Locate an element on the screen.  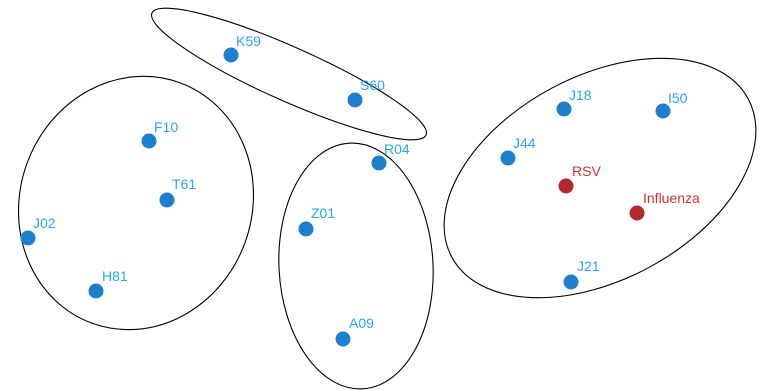
node-t61: T61 is located at coordinates (177, 192).